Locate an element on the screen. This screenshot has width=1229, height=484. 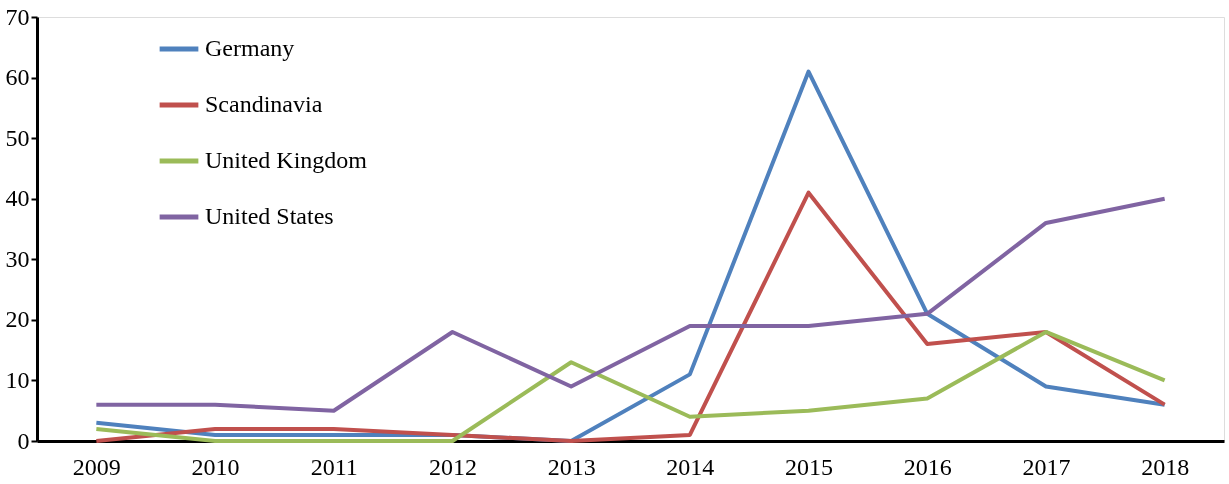
y-tick-label: 50 is located at coordinates (17, 137).